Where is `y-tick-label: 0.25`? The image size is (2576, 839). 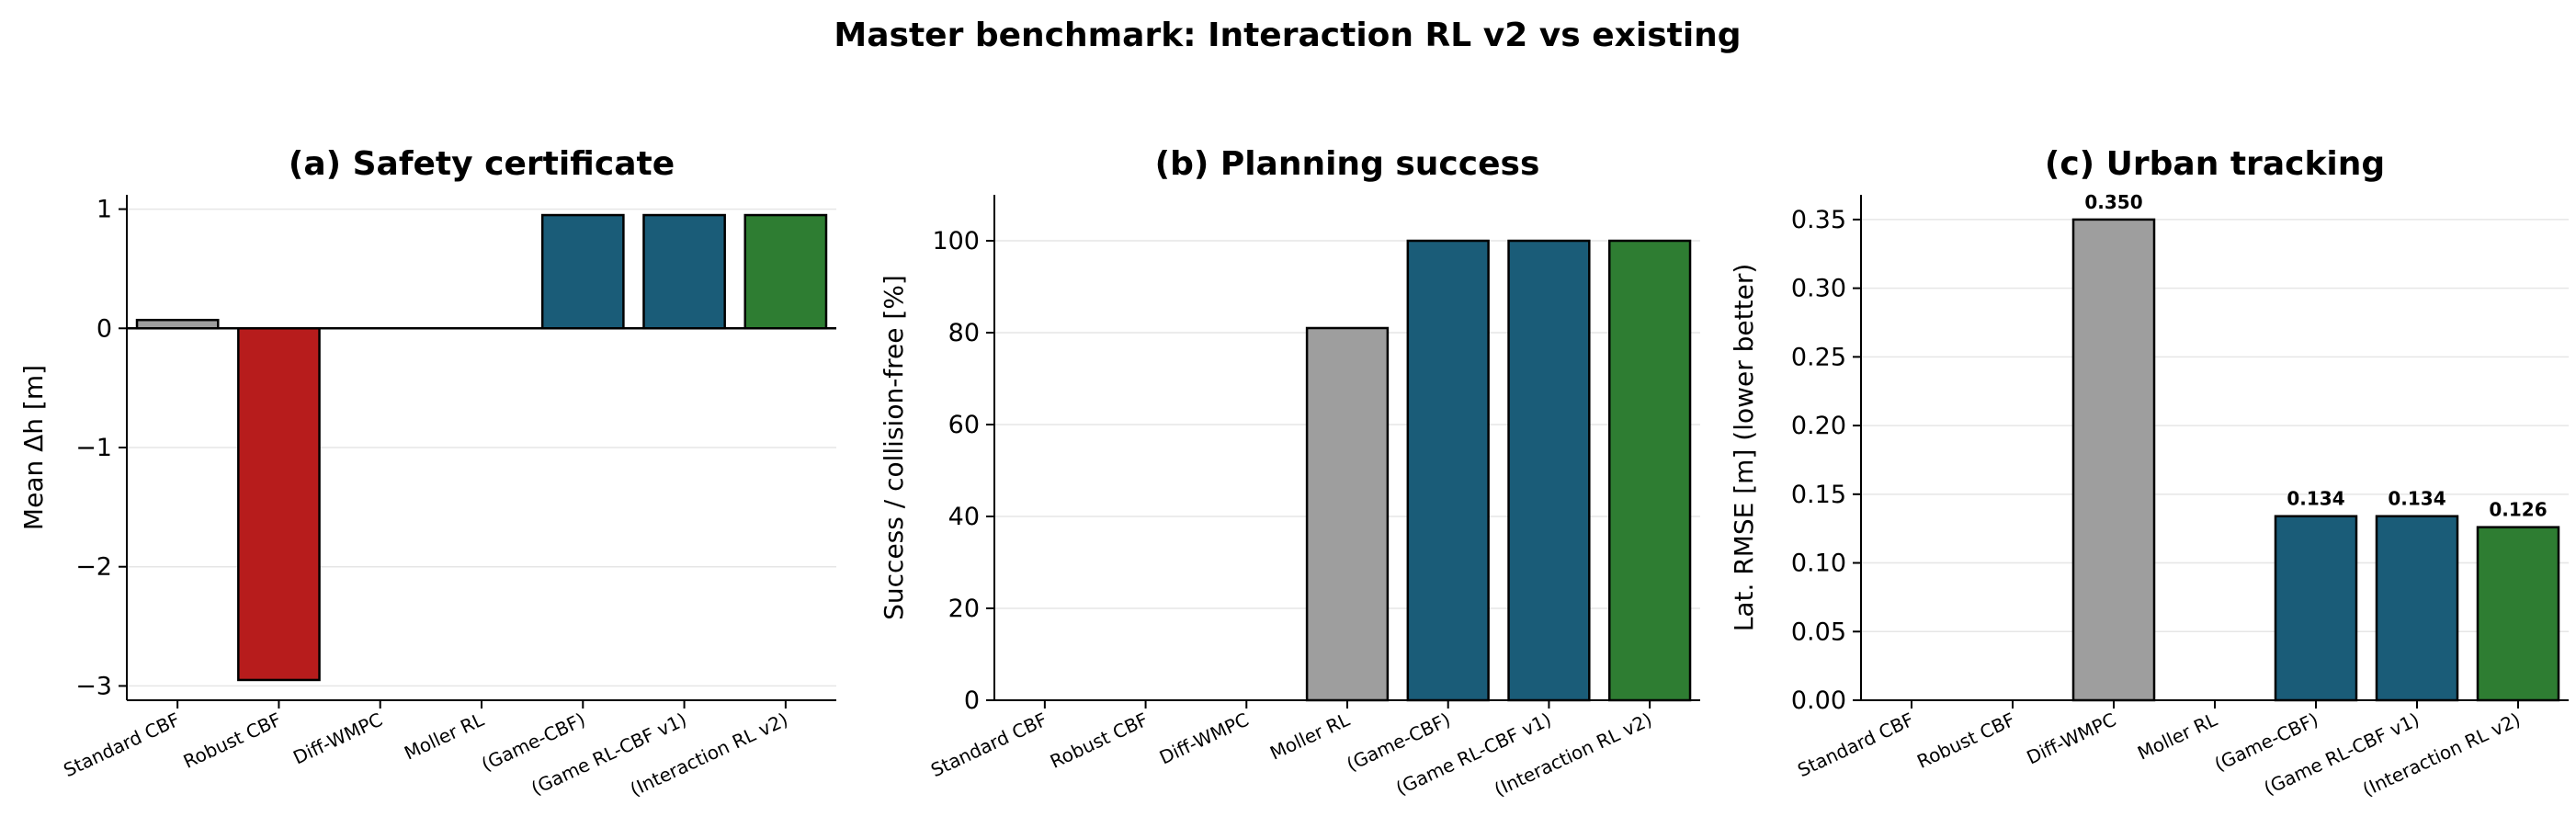
y-tick-label: 0.25 is located at coordinates (1818, 357).